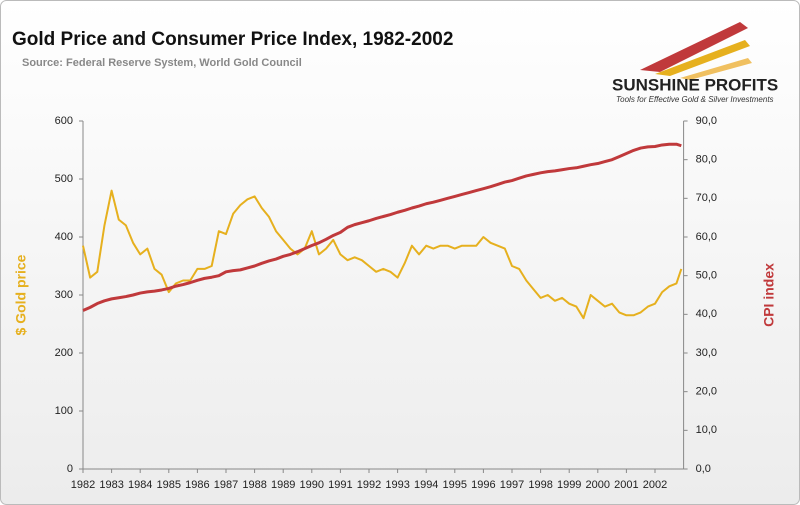  Describe the element at coordinates (540, 485) in the screenshot. I see `x-tick-label: 1998` at that location.